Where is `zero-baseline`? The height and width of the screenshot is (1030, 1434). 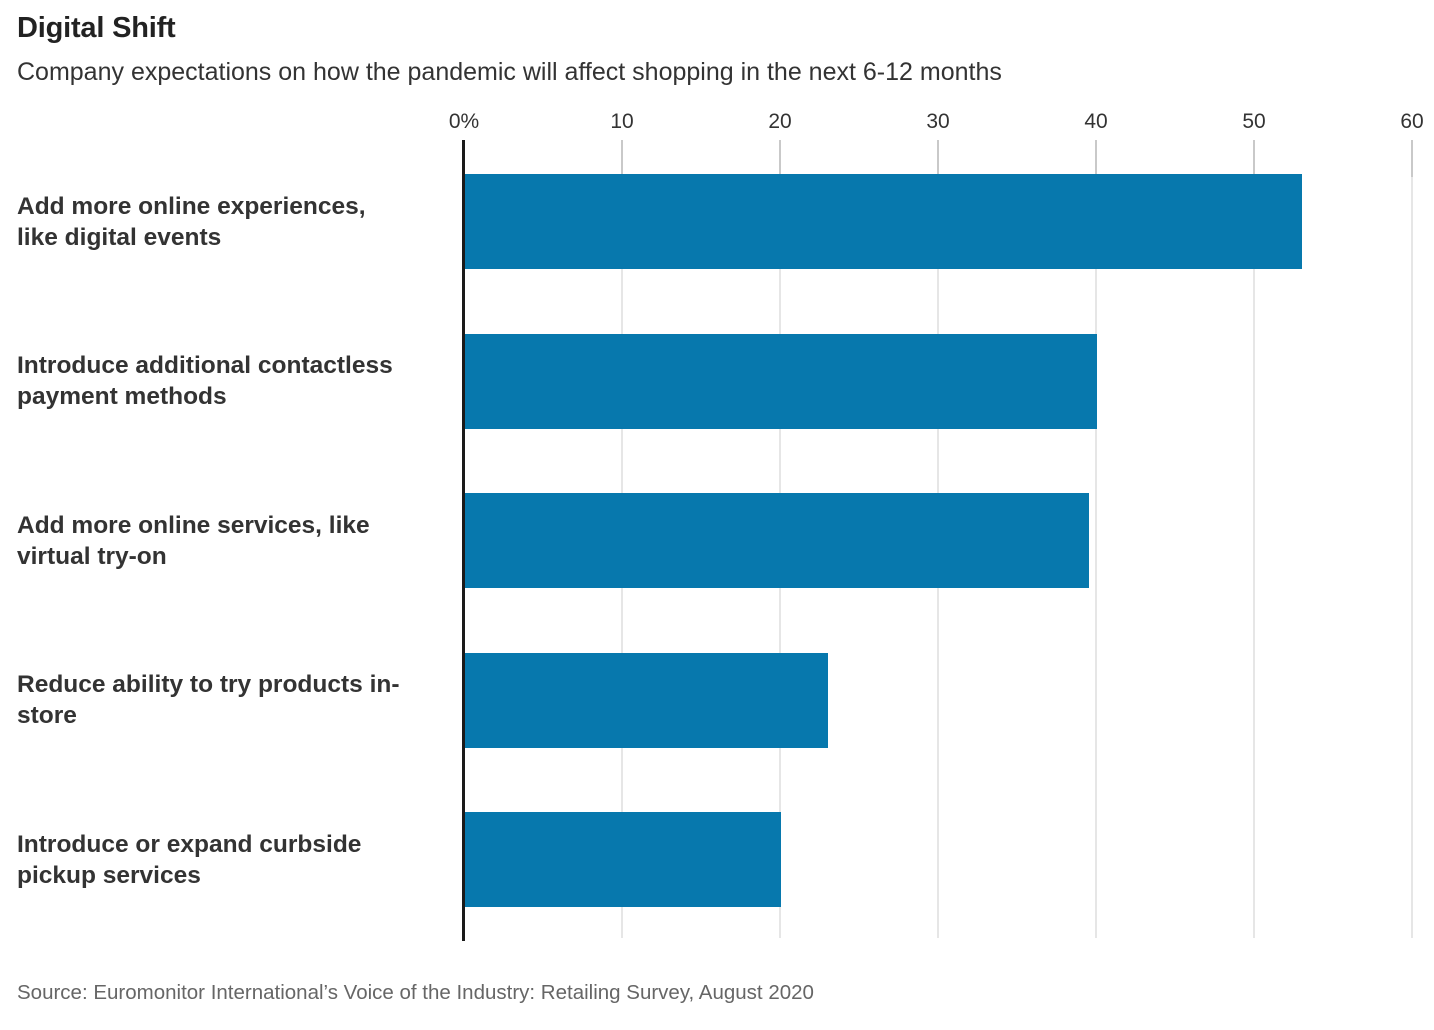 zero-baseline is located at coordinates (463, 540).